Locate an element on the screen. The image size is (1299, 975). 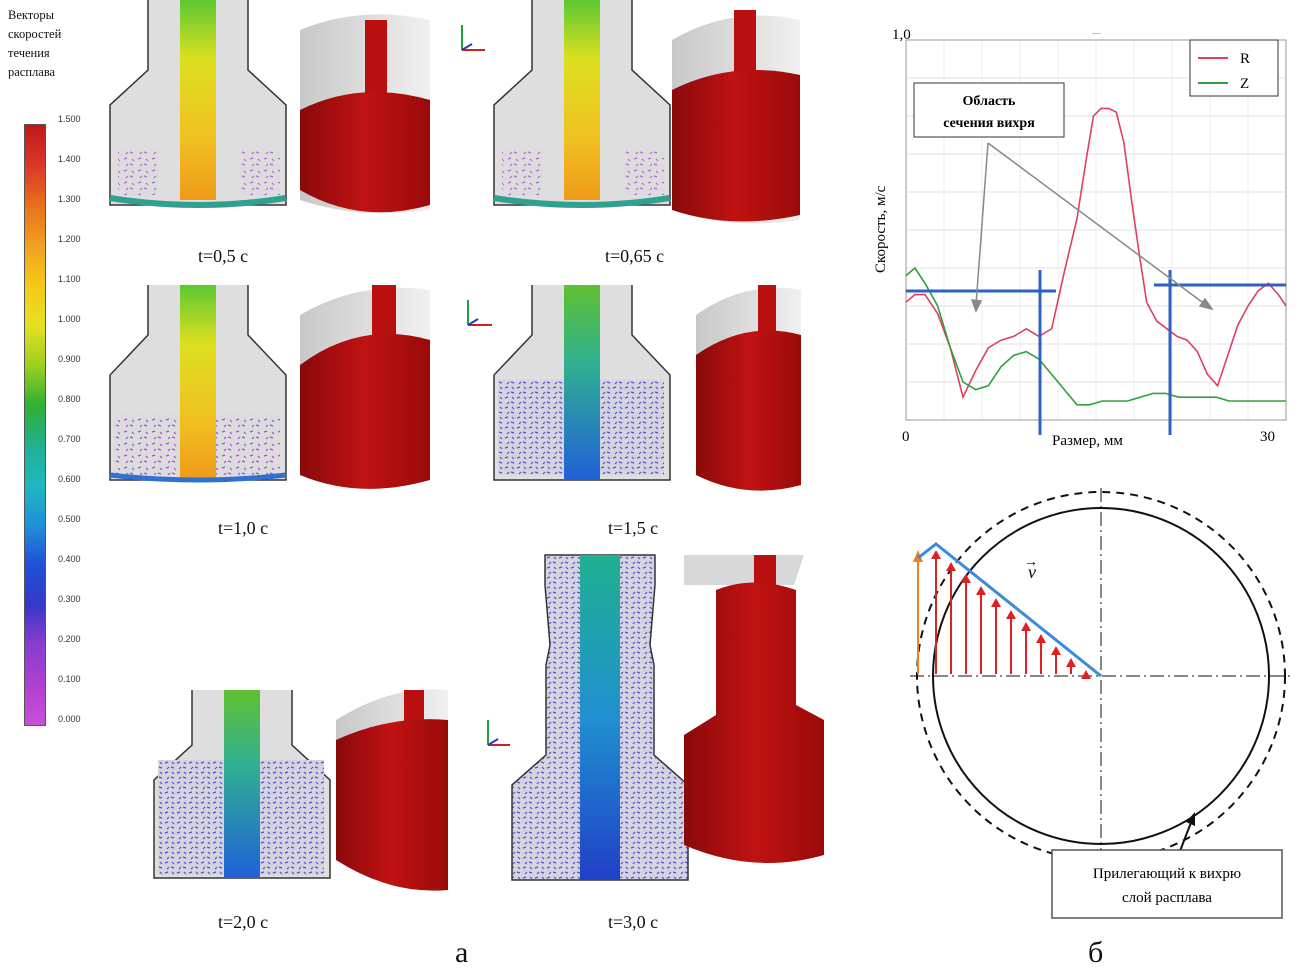
colorbar-tick: 0.500 is located at coordinates (69, 519).